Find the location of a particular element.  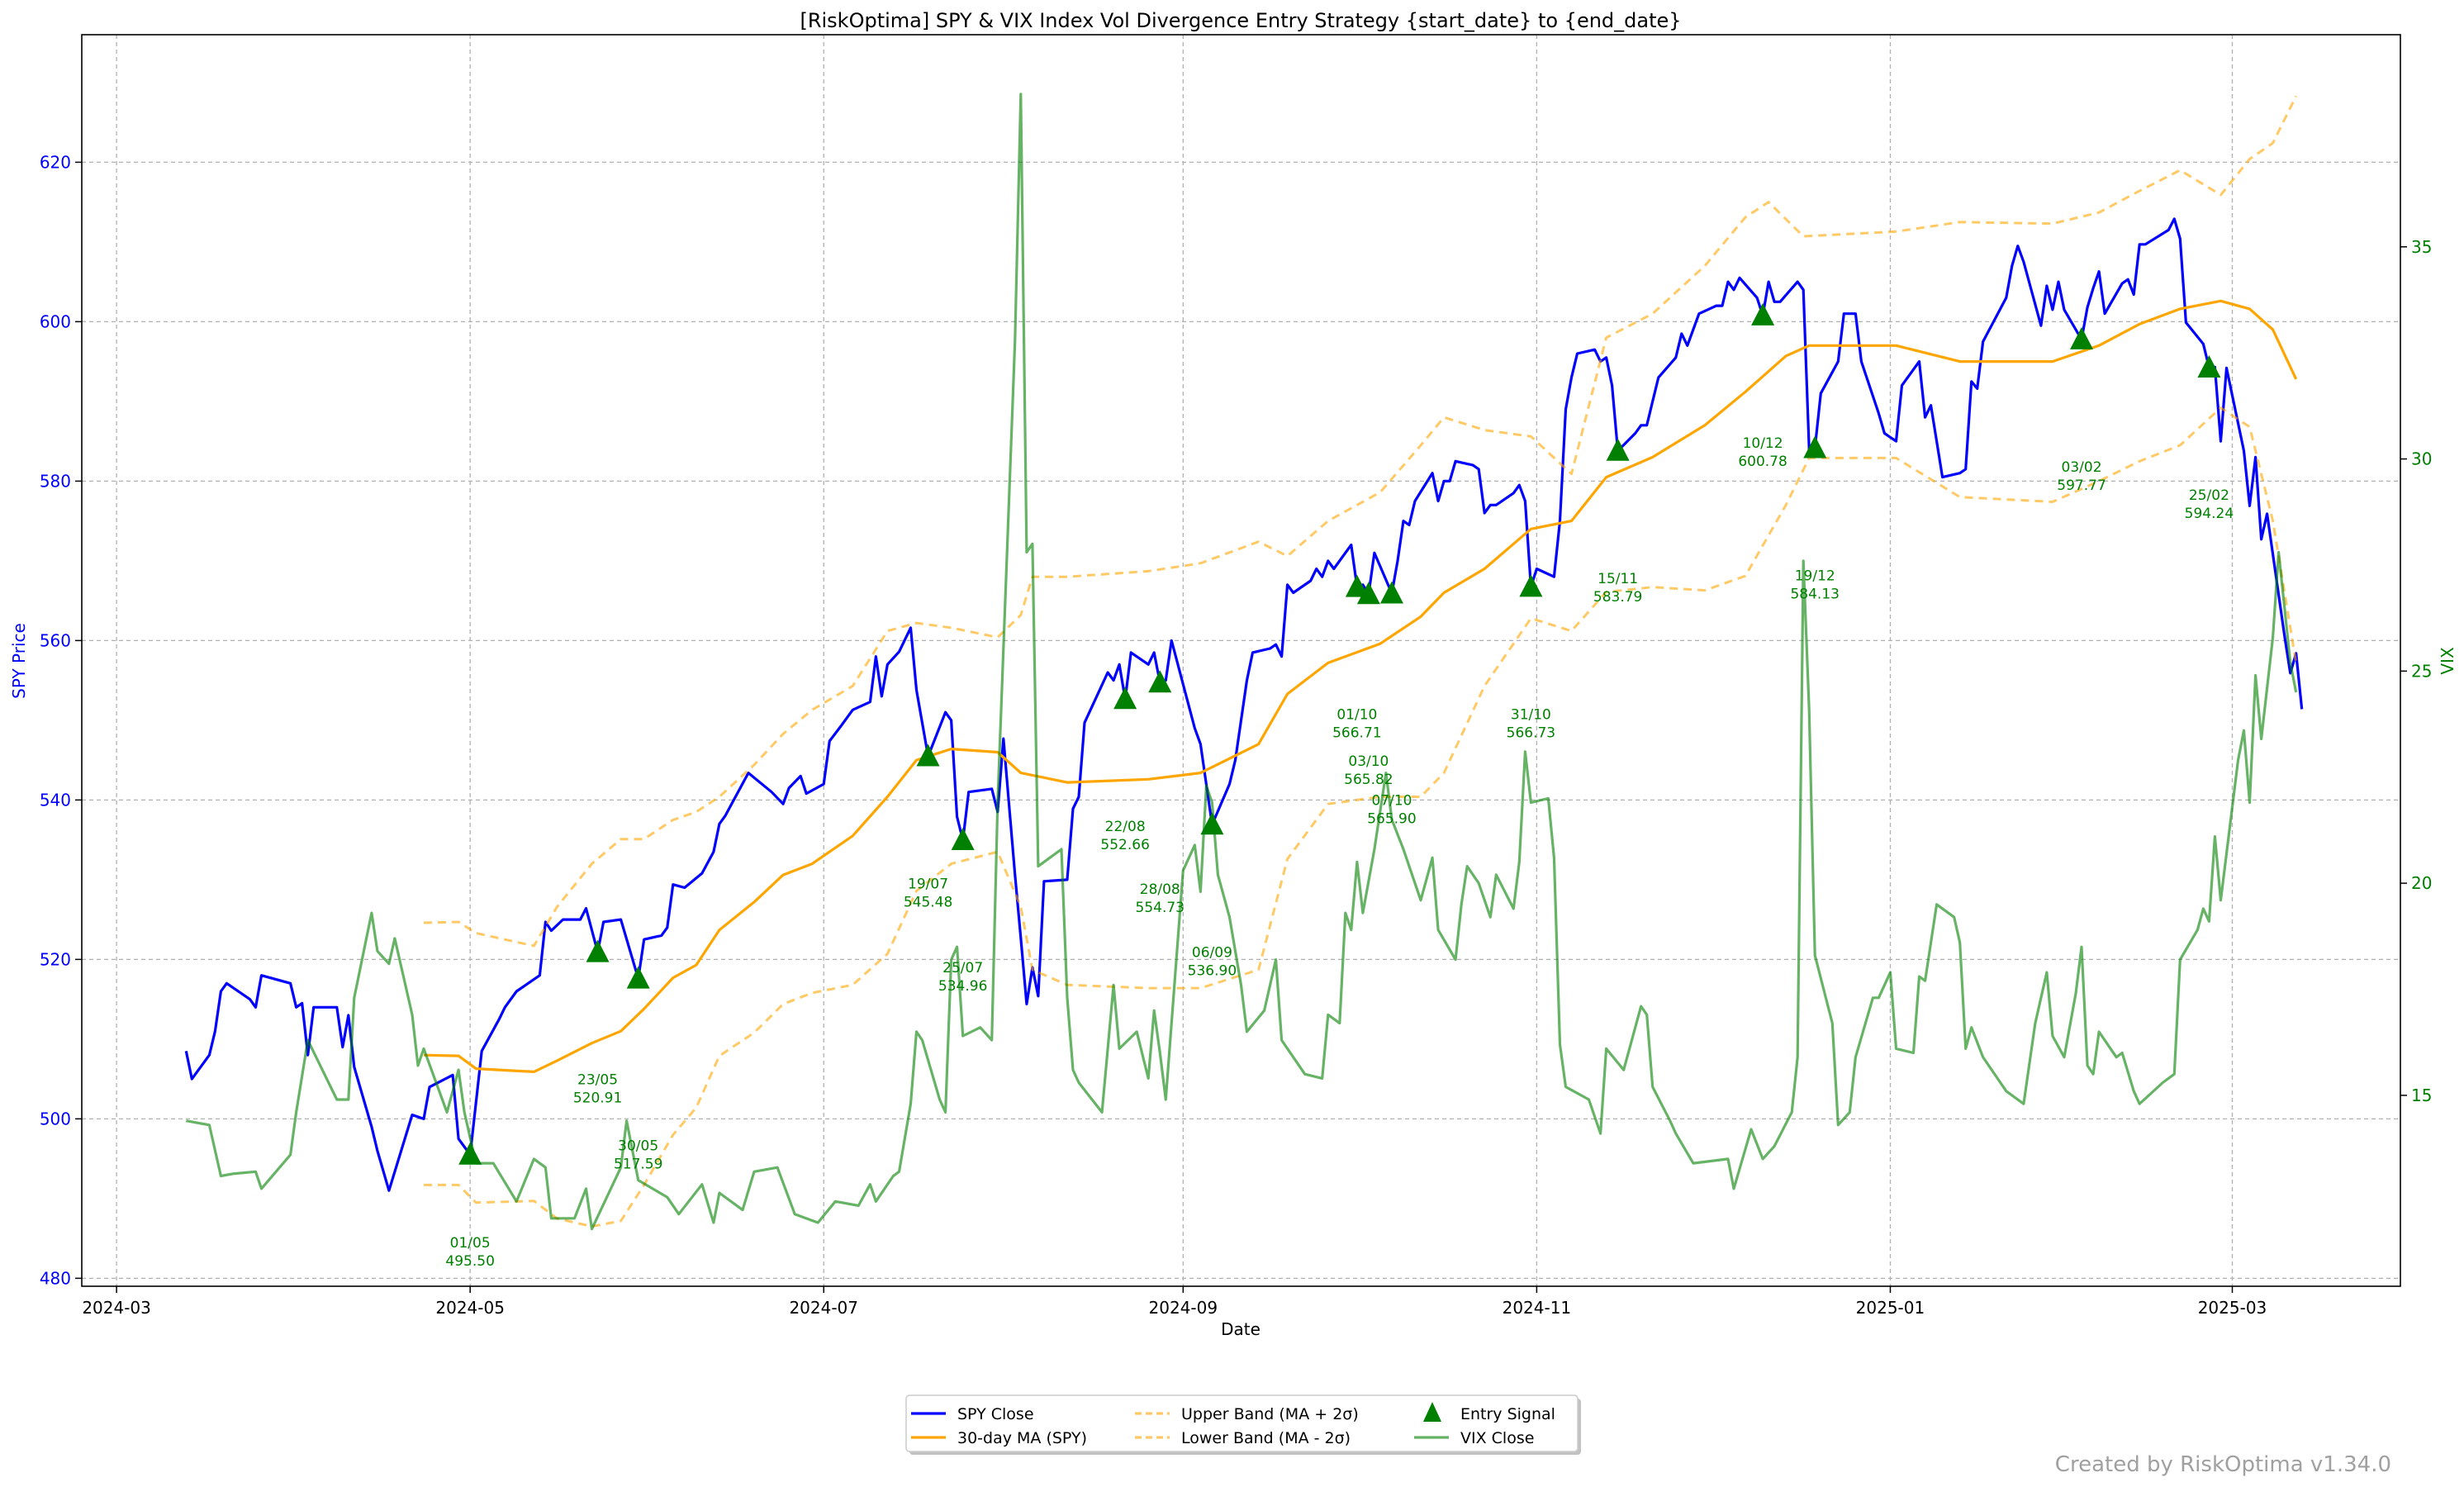

entry-annotation-value: 594.24 is located at coordinates (2209, 514).